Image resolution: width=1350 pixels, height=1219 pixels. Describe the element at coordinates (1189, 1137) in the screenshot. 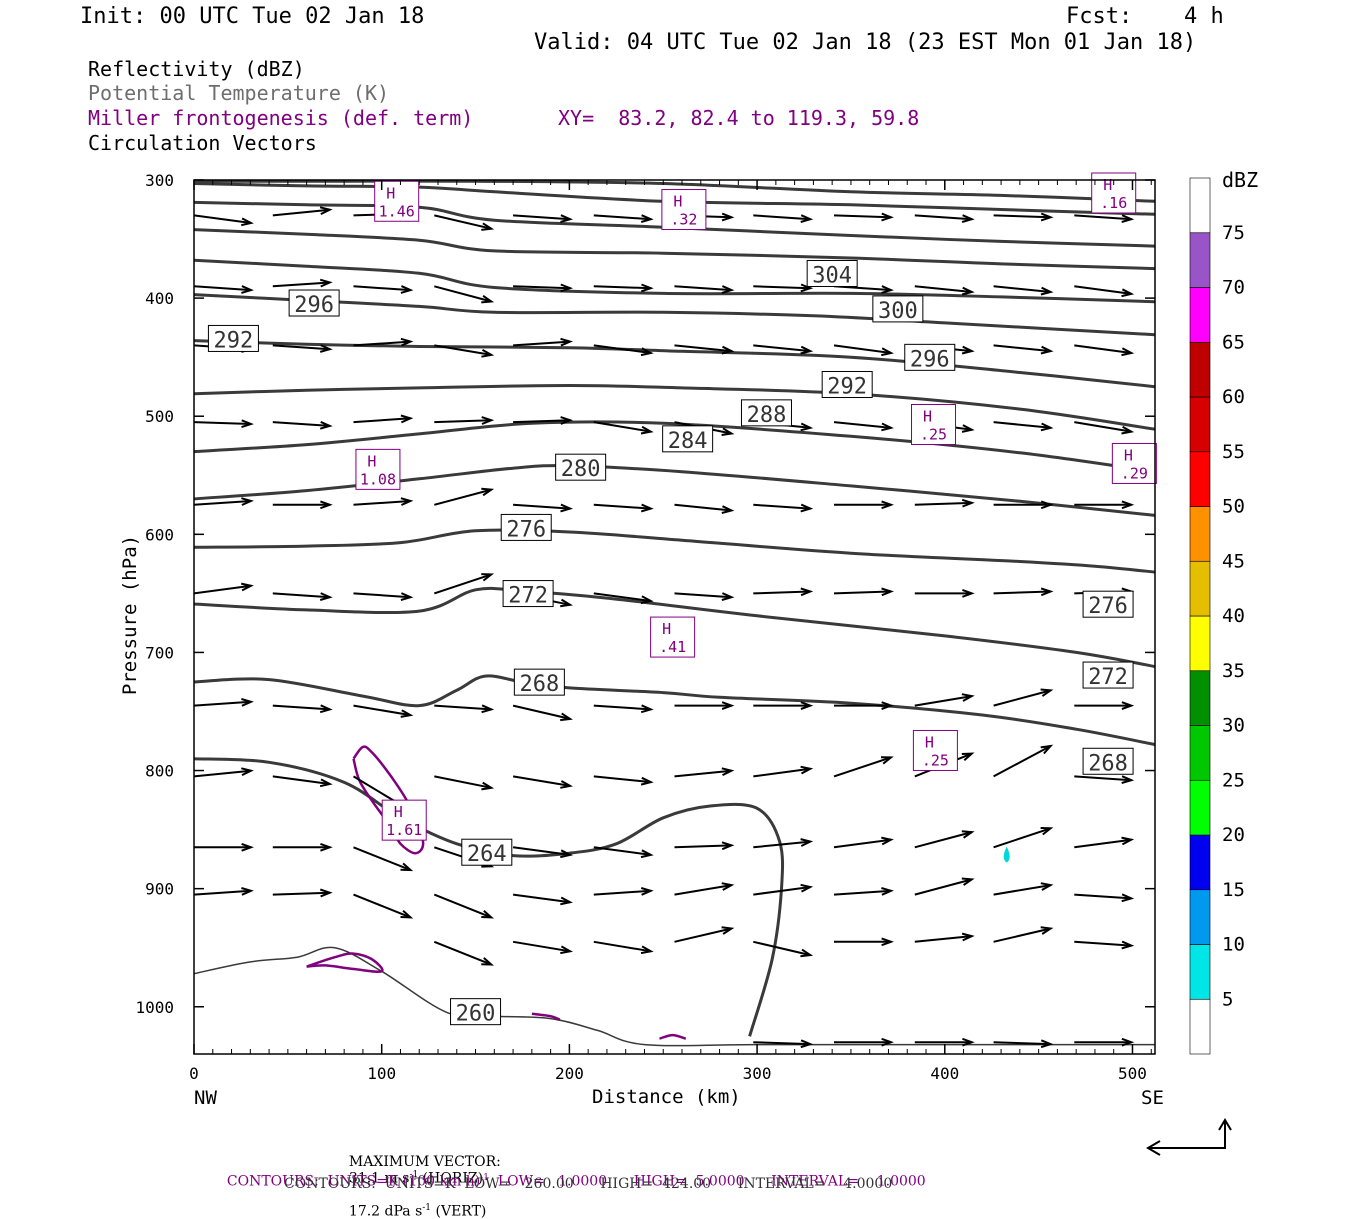

I see `reference-vector-icon` at that location.